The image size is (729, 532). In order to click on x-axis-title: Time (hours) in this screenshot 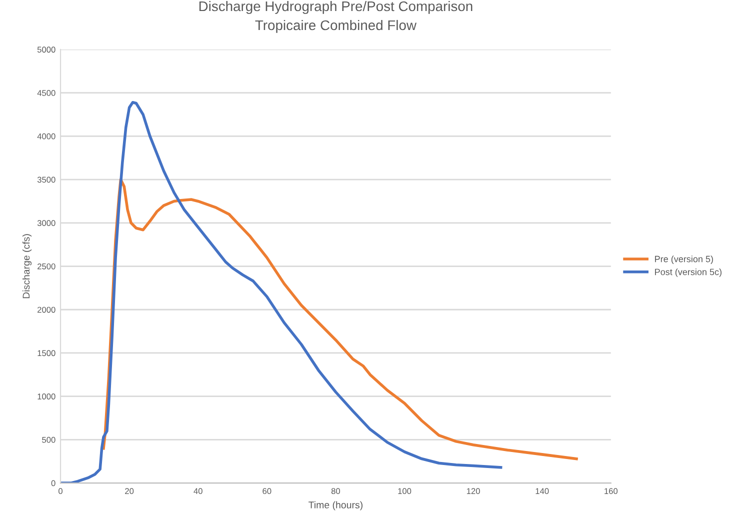, I will do `click(335, 505)`.